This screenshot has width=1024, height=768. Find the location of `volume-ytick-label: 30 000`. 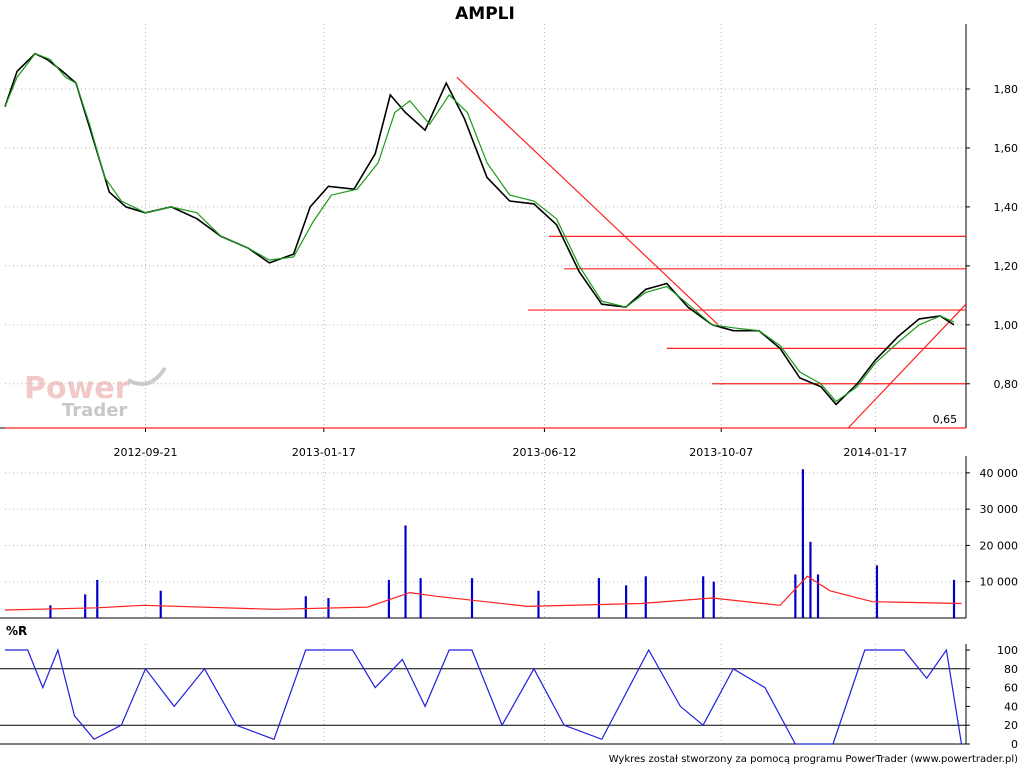

volume-ytick-label: 30 000 is located at coordinates (999, 509).